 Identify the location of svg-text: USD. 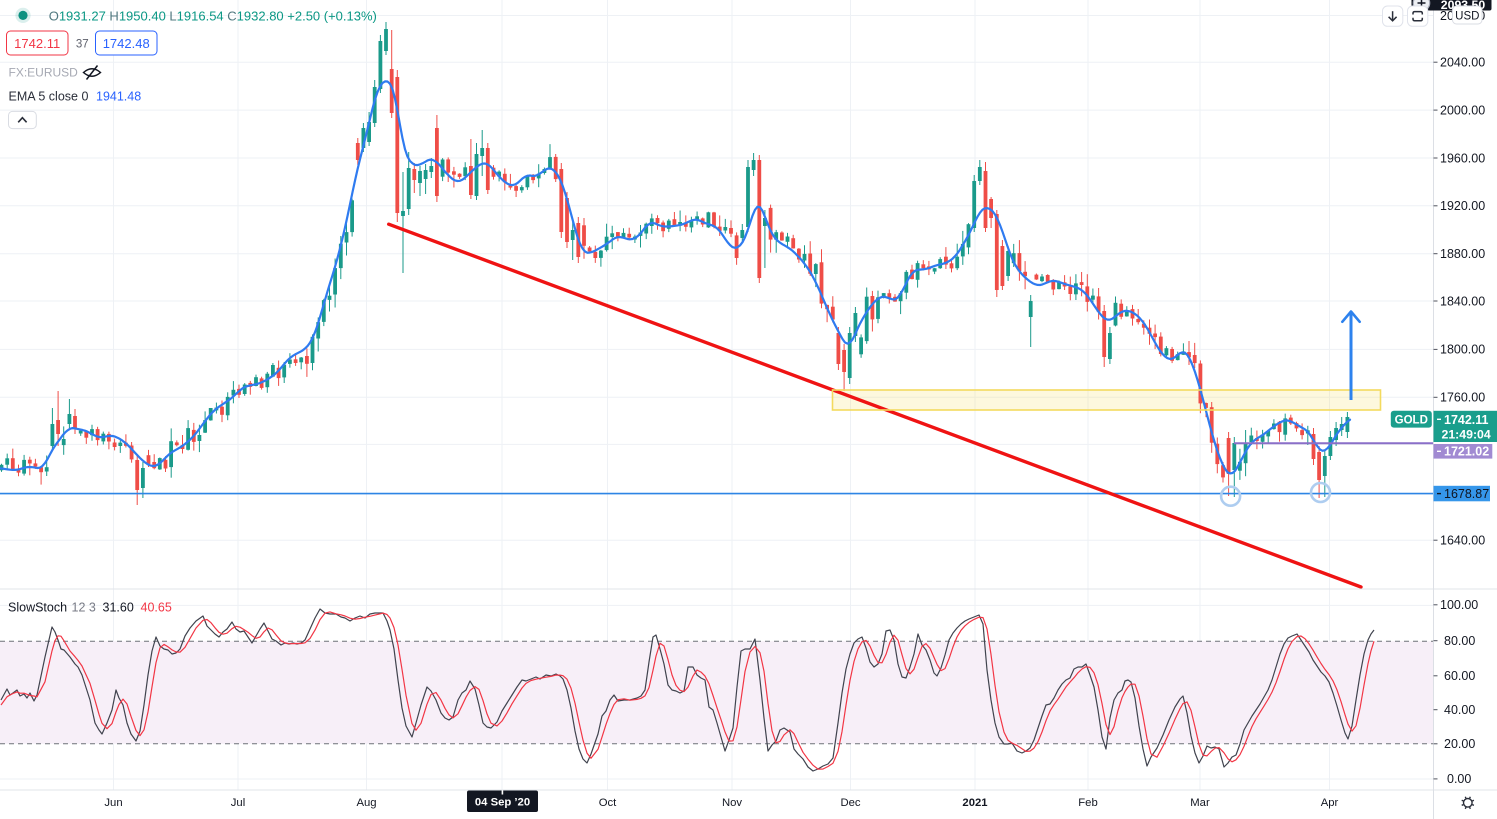
(1467, 16).